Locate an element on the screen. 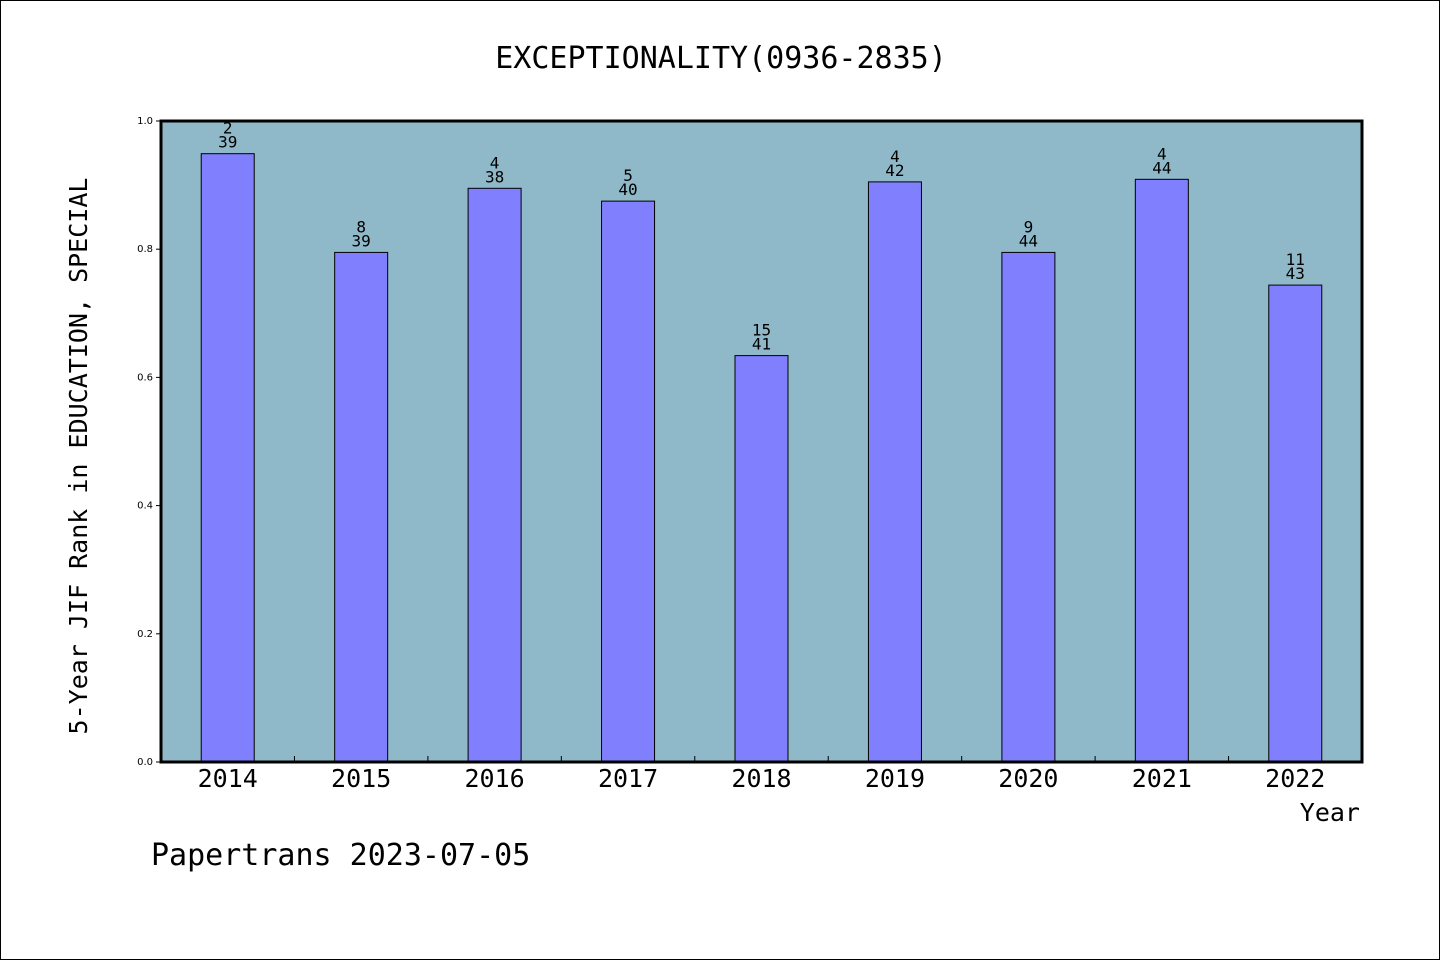 Image resolution: width=1440 pixels, height=961 pixels. y-tick-label: 1.0 is located at coordinates (145, 121).